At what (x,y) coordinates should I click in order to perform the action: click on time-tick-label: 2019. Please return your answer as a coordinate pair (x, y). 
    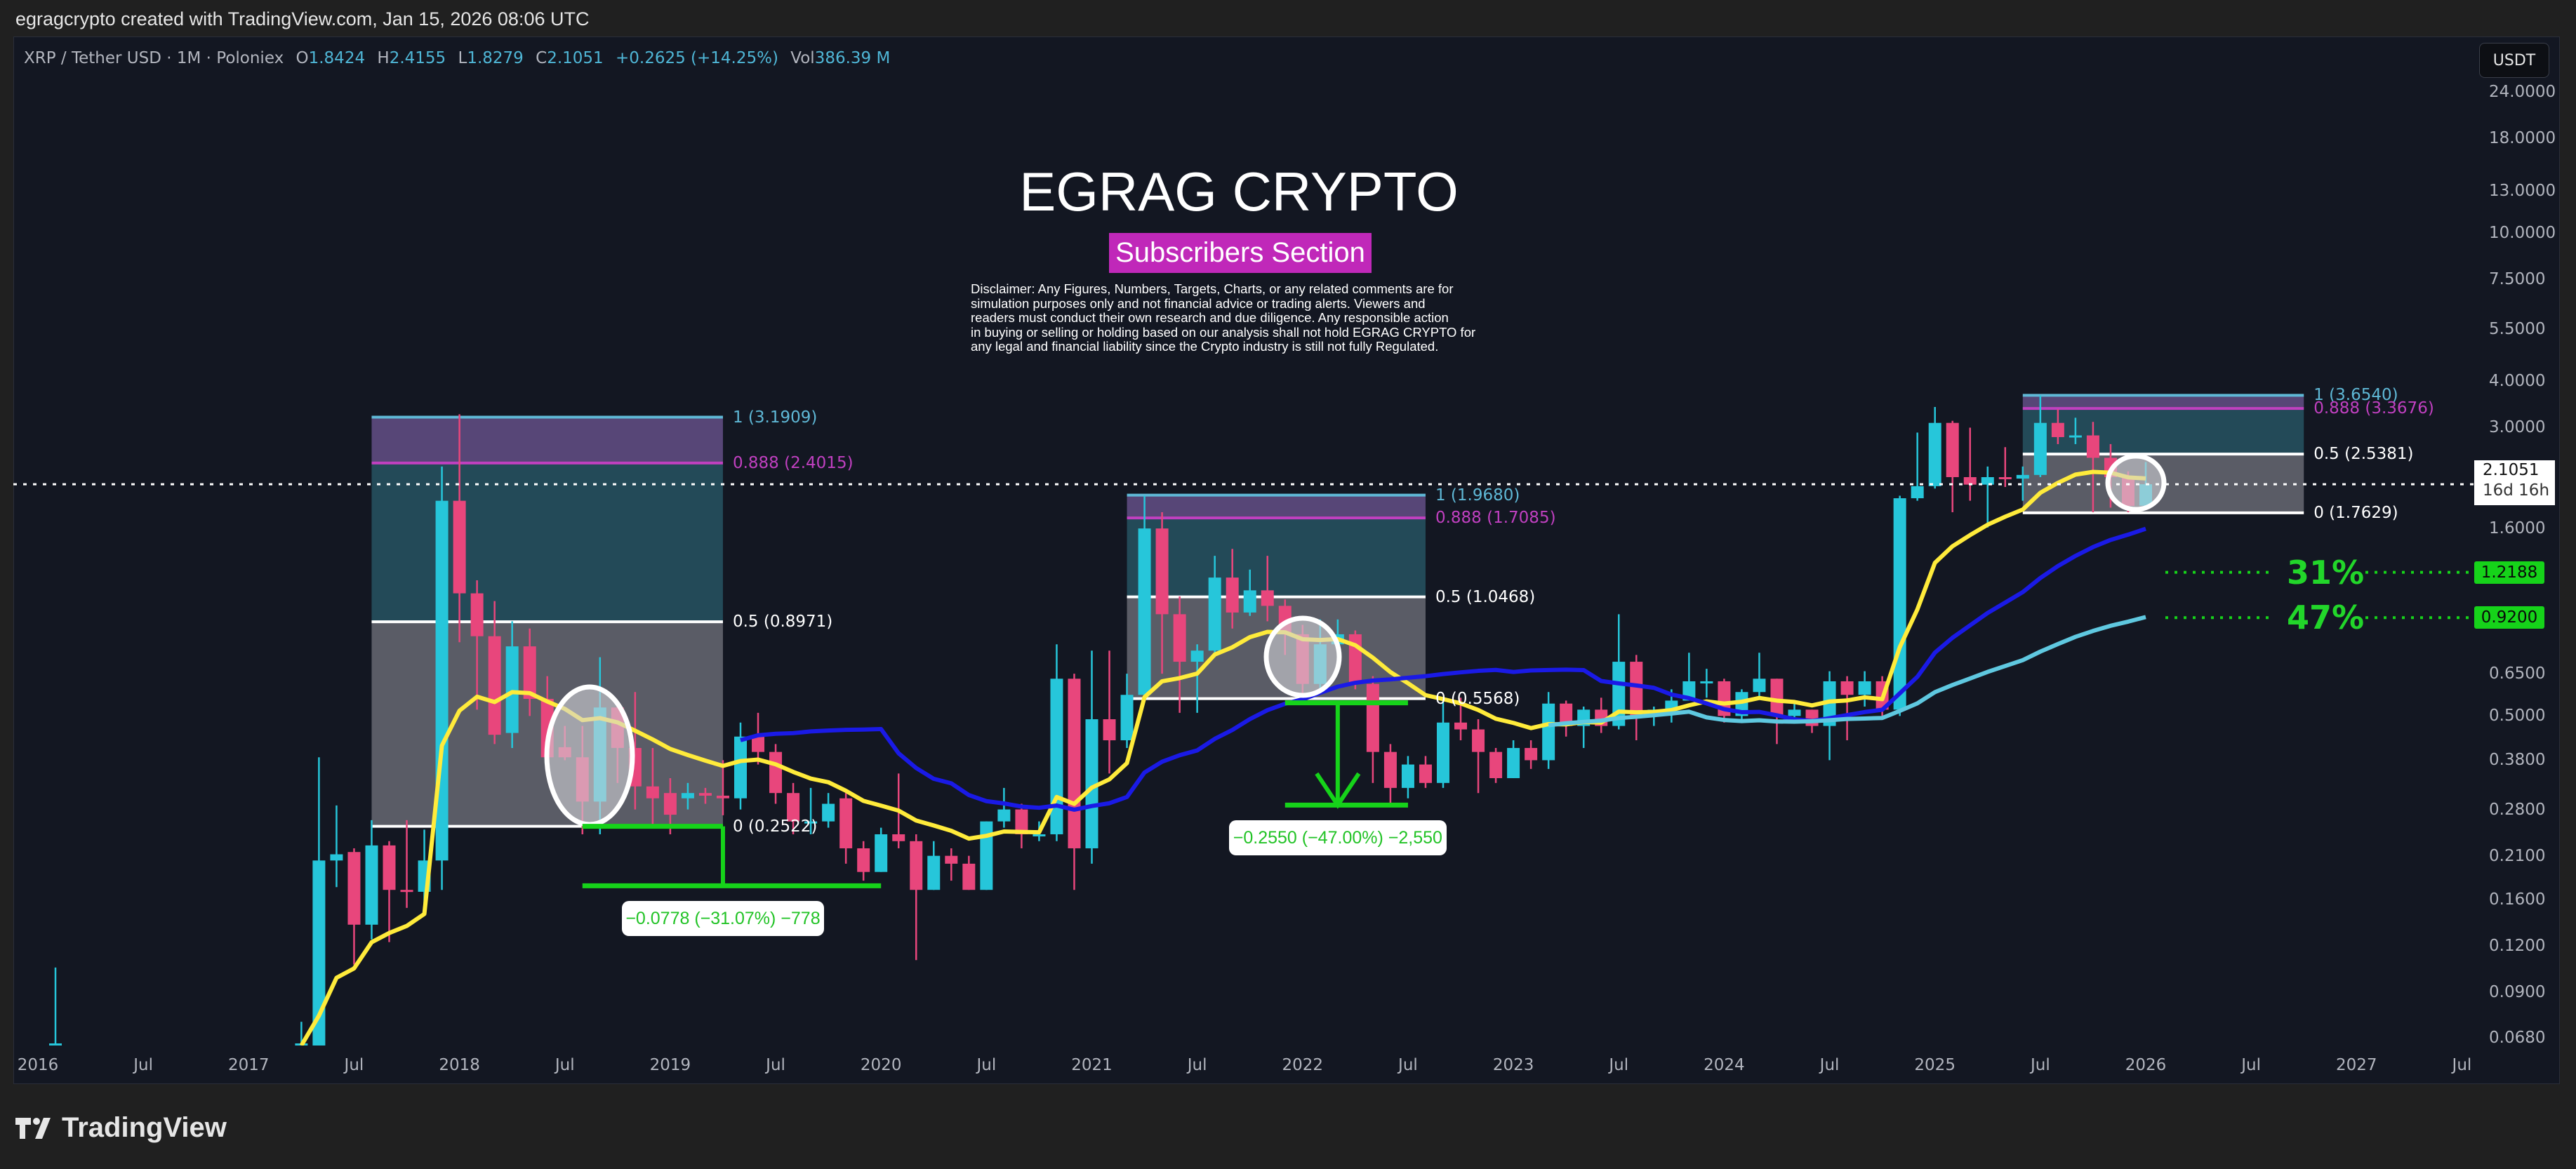
    Looking at the image, I should click on (670, 1065).